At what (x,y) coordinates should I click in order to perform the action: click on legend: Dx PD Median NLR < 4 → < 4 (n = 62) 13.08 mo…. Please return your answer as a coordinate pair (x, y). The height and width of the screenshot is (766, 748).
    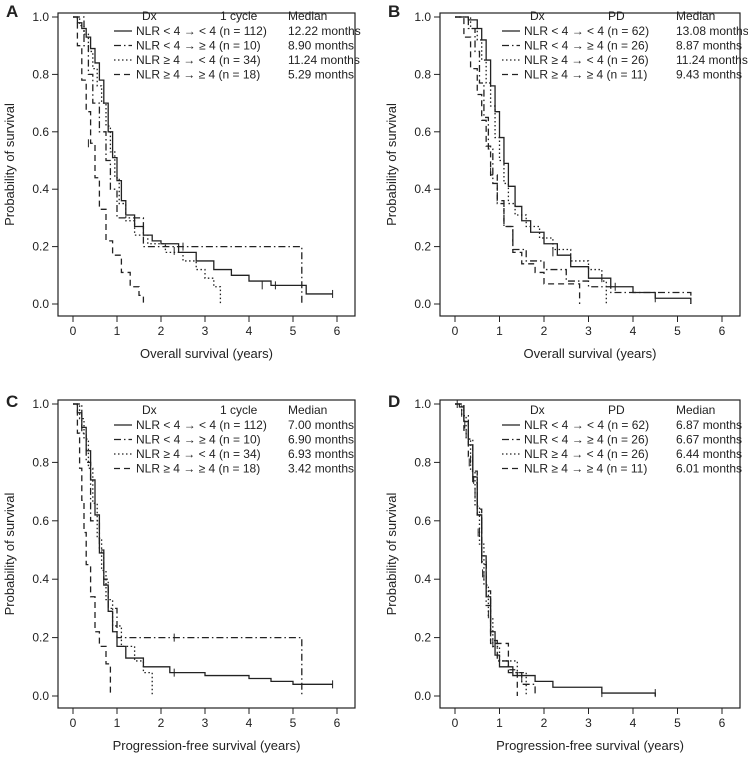
    Looking at the image, I should click on (625, 45).